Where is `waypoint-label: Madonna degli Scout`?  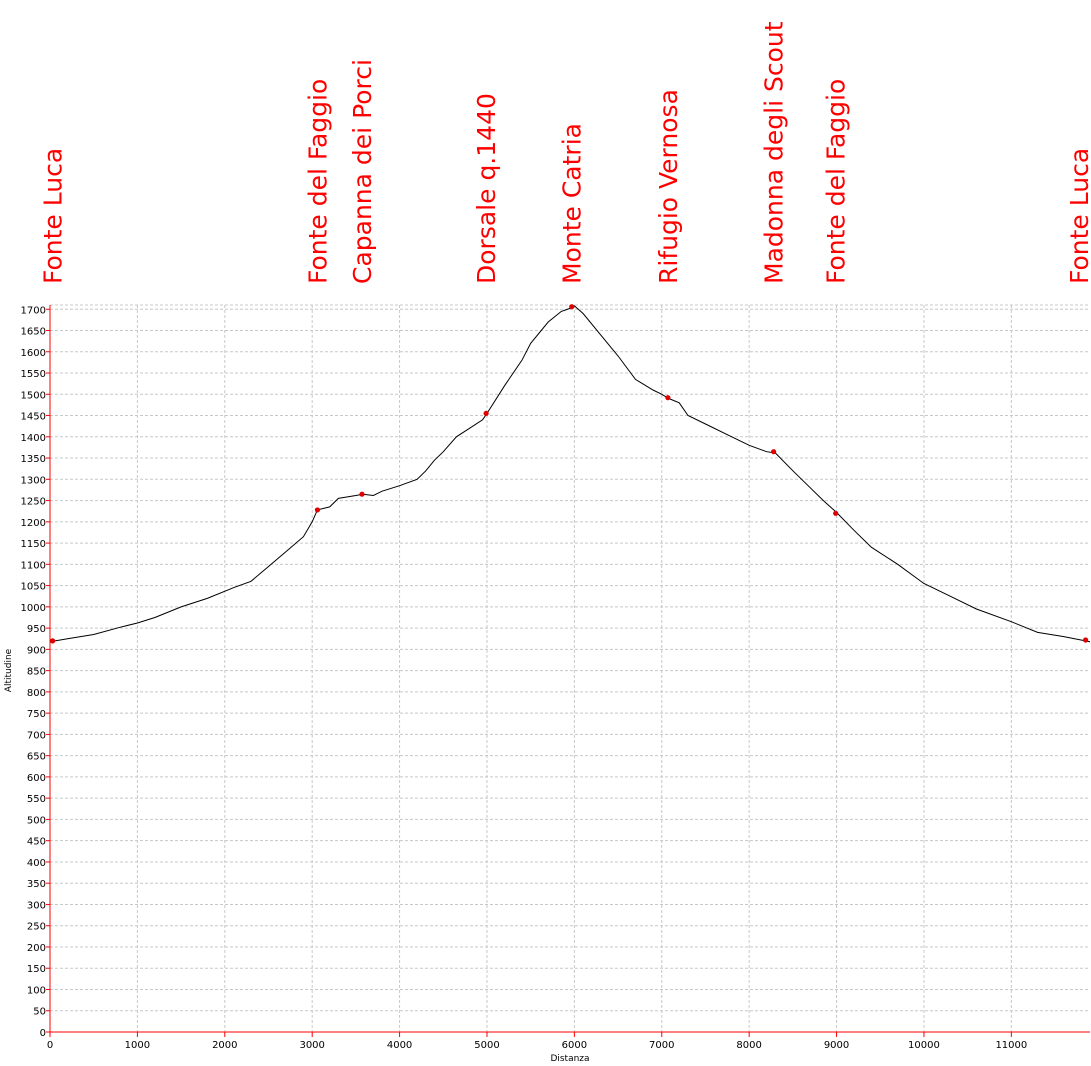
waypoint-label: Madonna degli Scout is located at coordinates (774, 152).